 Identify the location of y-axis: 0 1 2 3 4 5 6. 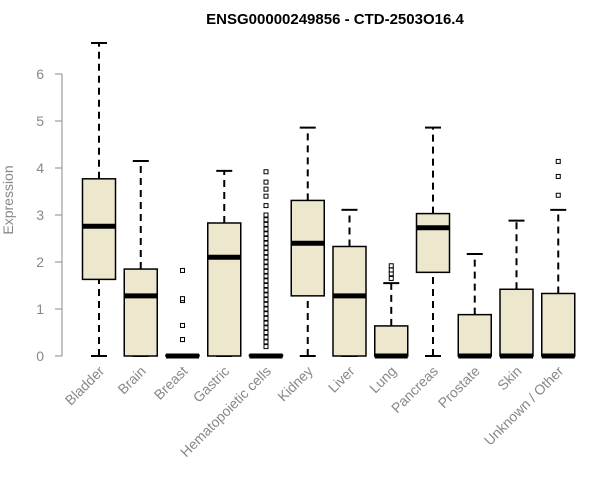
(49, 215).